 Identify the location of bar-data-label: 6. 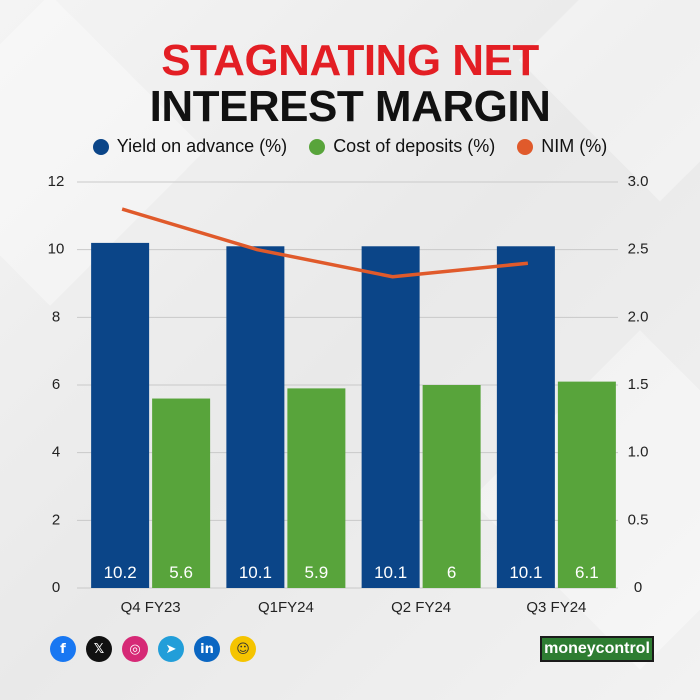
(451, 572).